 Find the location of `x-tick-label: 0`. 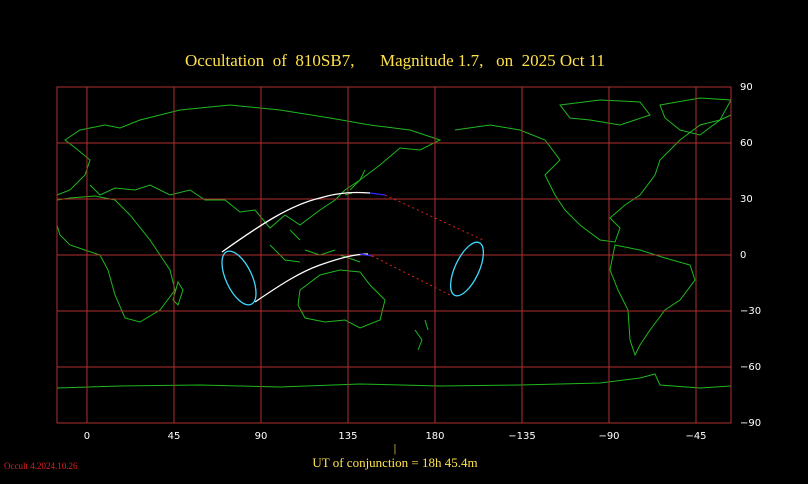

x-tick-label: 0 is located at coordinates (87, 436).